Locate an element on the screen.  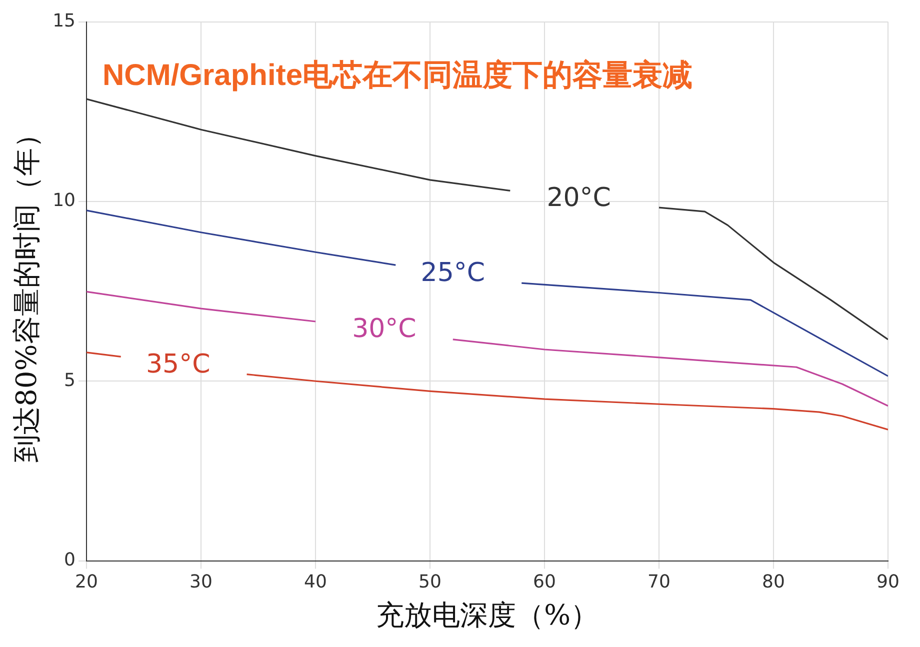
x-tick-label: 90 is located at coordinates (888, 581).